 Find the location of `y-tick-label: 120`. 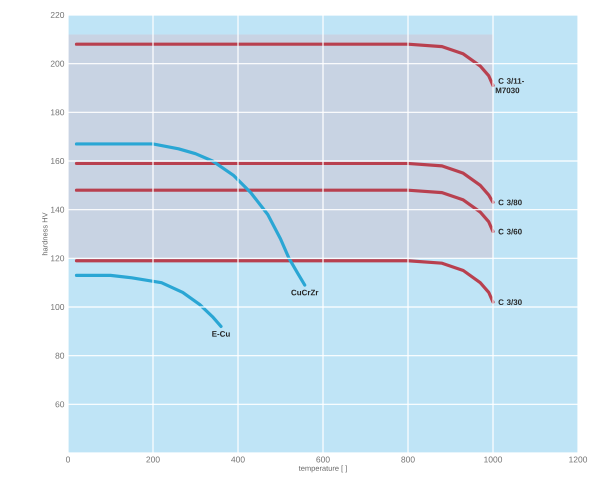

y-tick-label: 120 is located at coordinates (57, 258).